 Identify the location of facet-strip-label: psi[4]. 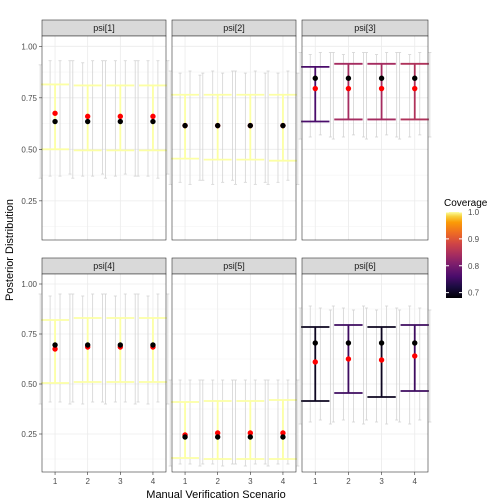
(104, 266).